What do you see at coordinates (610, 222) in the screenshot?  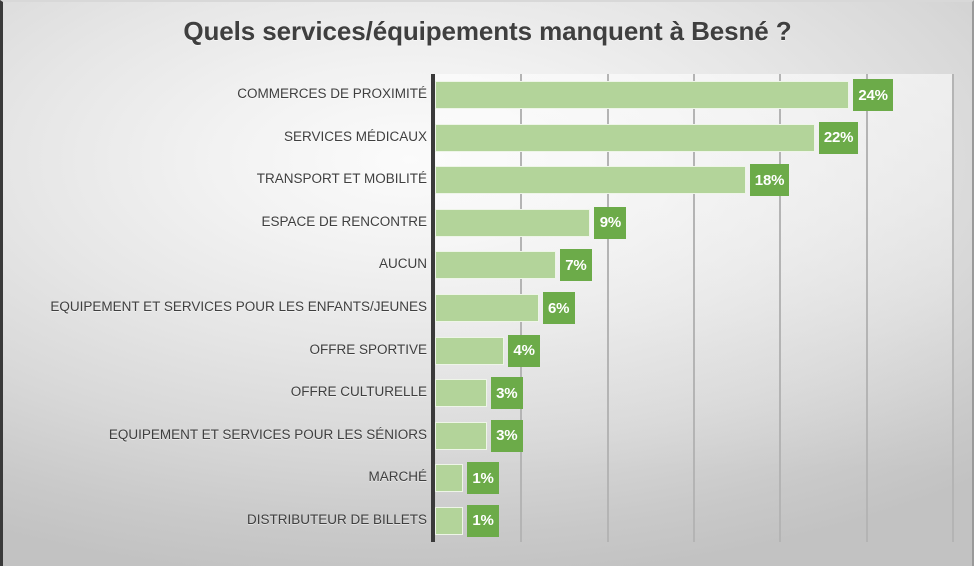 I see `bar-value-label: 9%` at bounding box center [610, 222].